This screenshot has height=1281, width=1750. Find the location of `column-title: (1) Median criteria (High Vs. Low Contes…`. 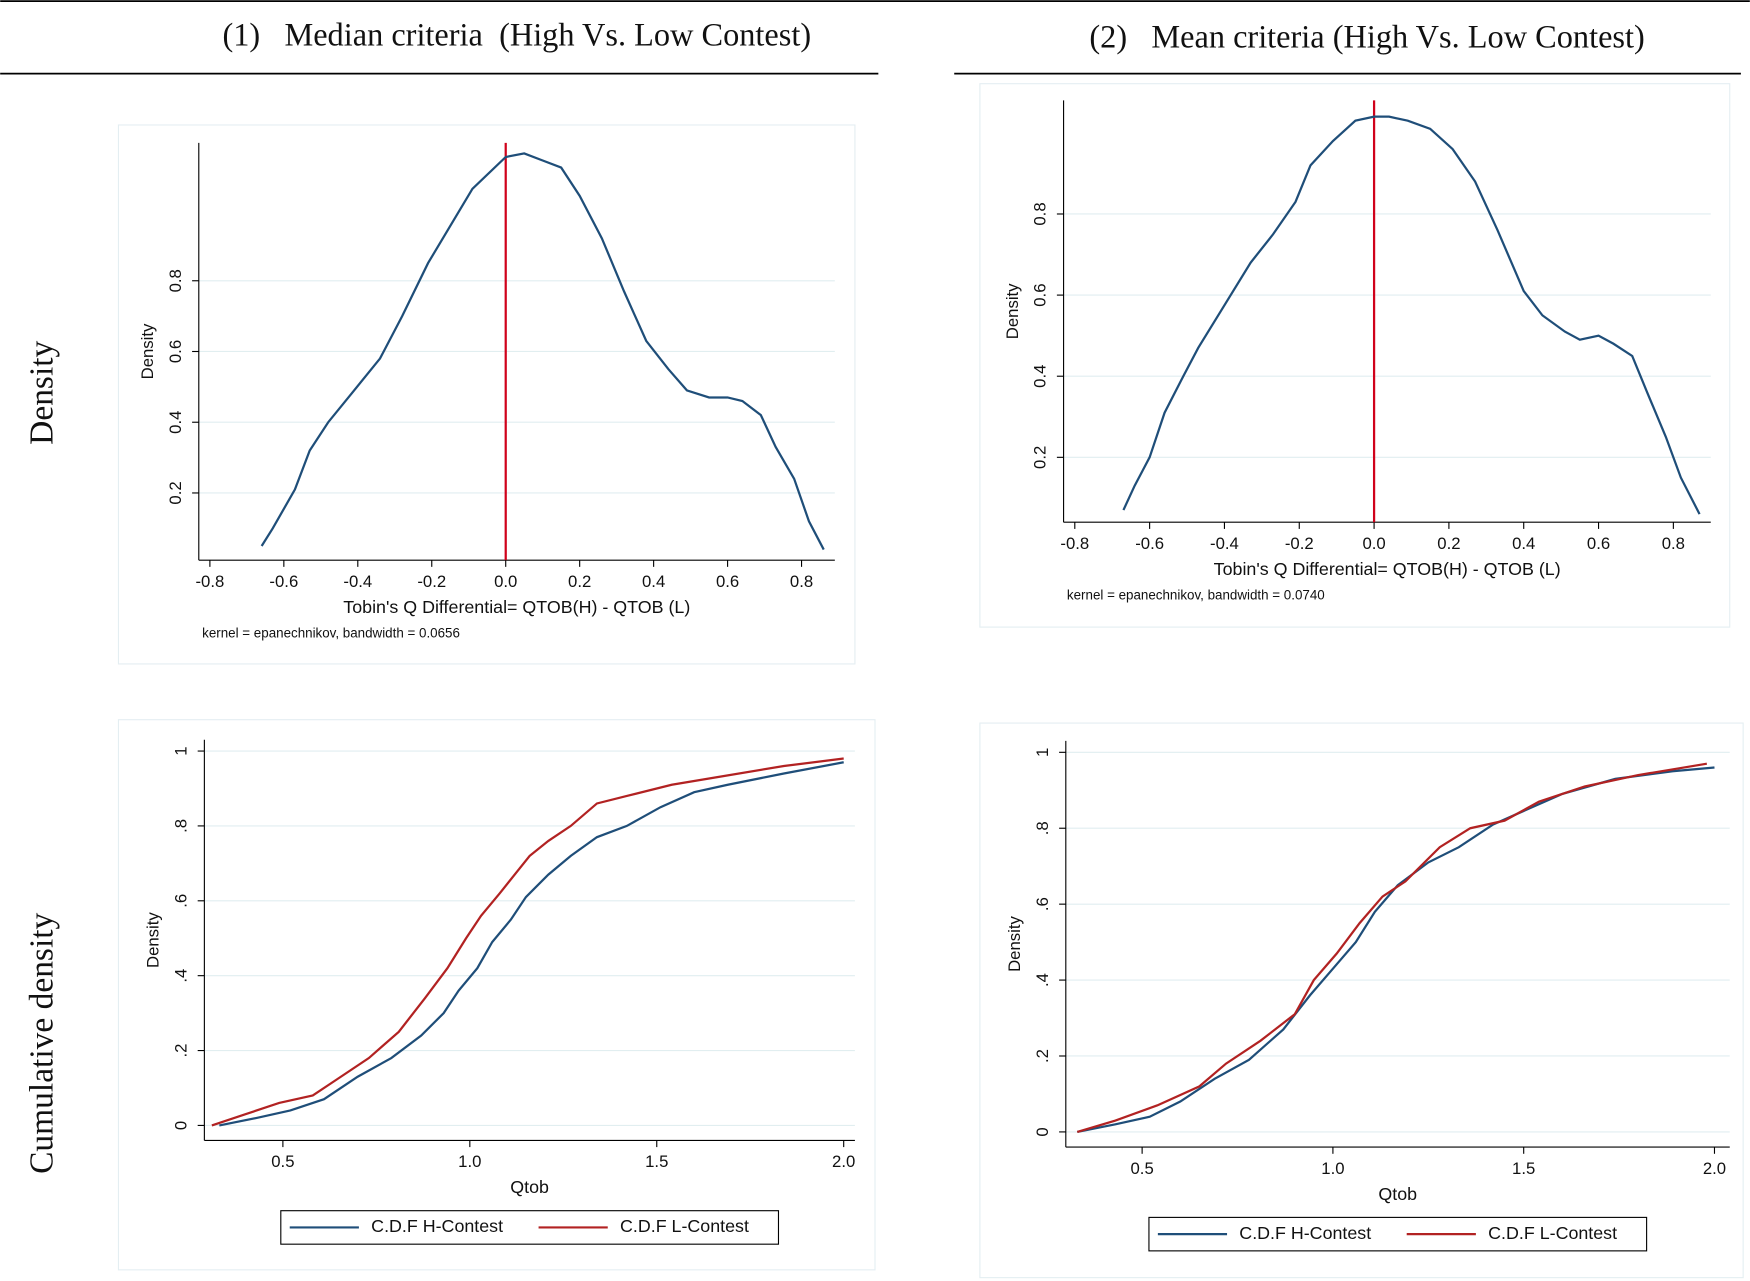

column-title: (1) Median criteria (High Vs. Low Contes… is located at coordinates (516, 34).